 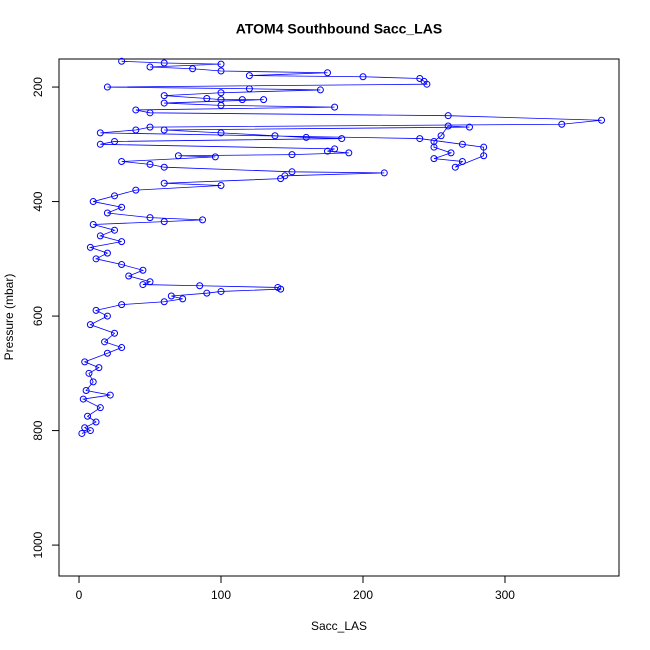 What do you see at coordinates (38, 87) in the screenshot?
I see `y-tick-label: 200` at bounding box center [38, 87].